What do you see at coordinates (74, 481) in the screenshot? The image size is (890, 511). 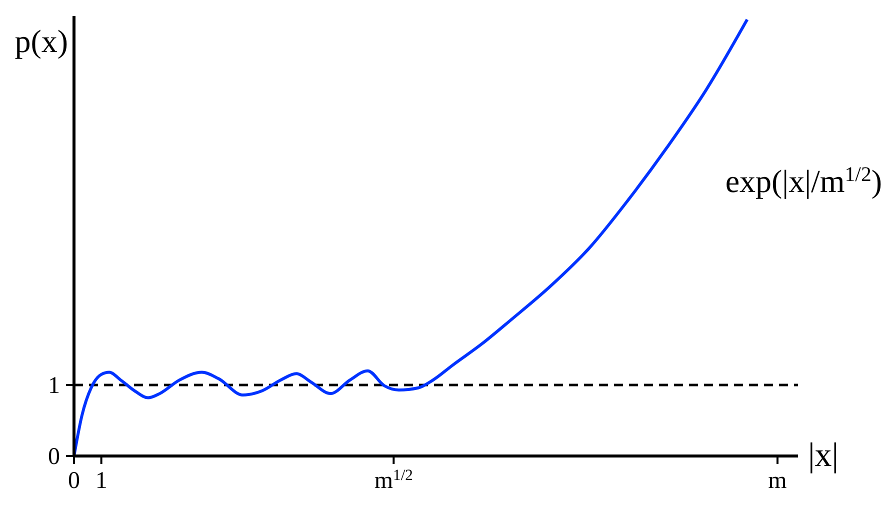 I see `x-tick-label: 0` at bounding box center [74, 481].